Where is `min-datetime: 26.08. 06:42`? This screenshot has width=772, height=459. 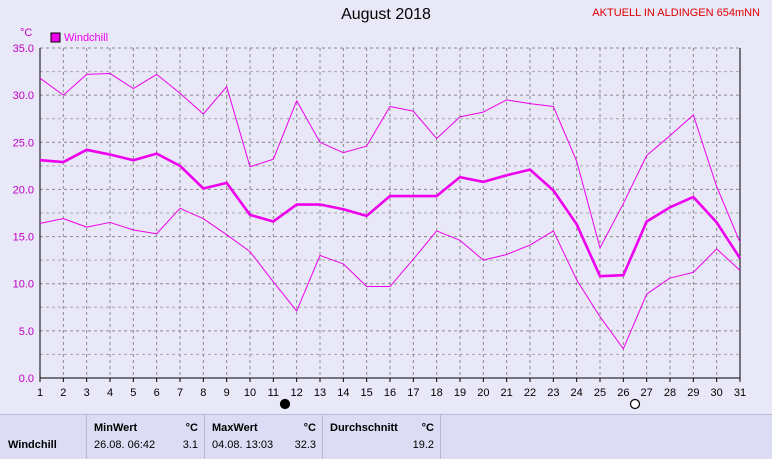 min-datetime: 26.08. 06:42 is located at coordinates (125, 445).